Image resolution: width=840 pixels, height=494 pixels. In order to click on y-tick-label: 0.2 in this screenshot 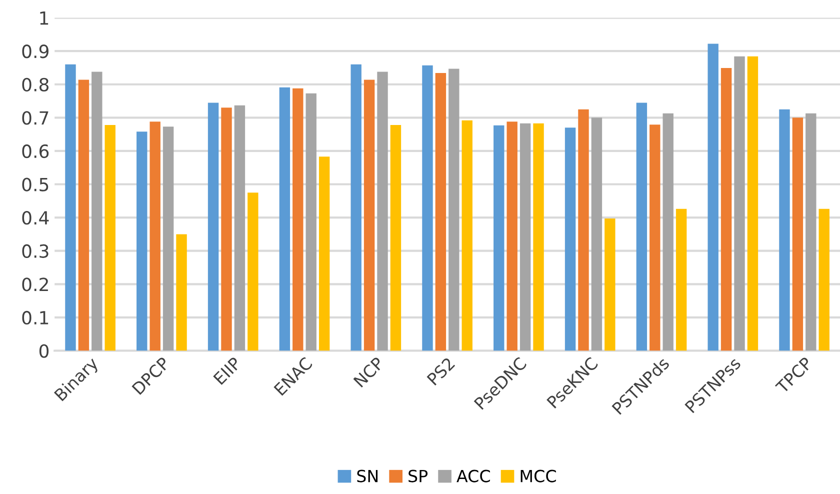, I will do `click(35, 285)`.